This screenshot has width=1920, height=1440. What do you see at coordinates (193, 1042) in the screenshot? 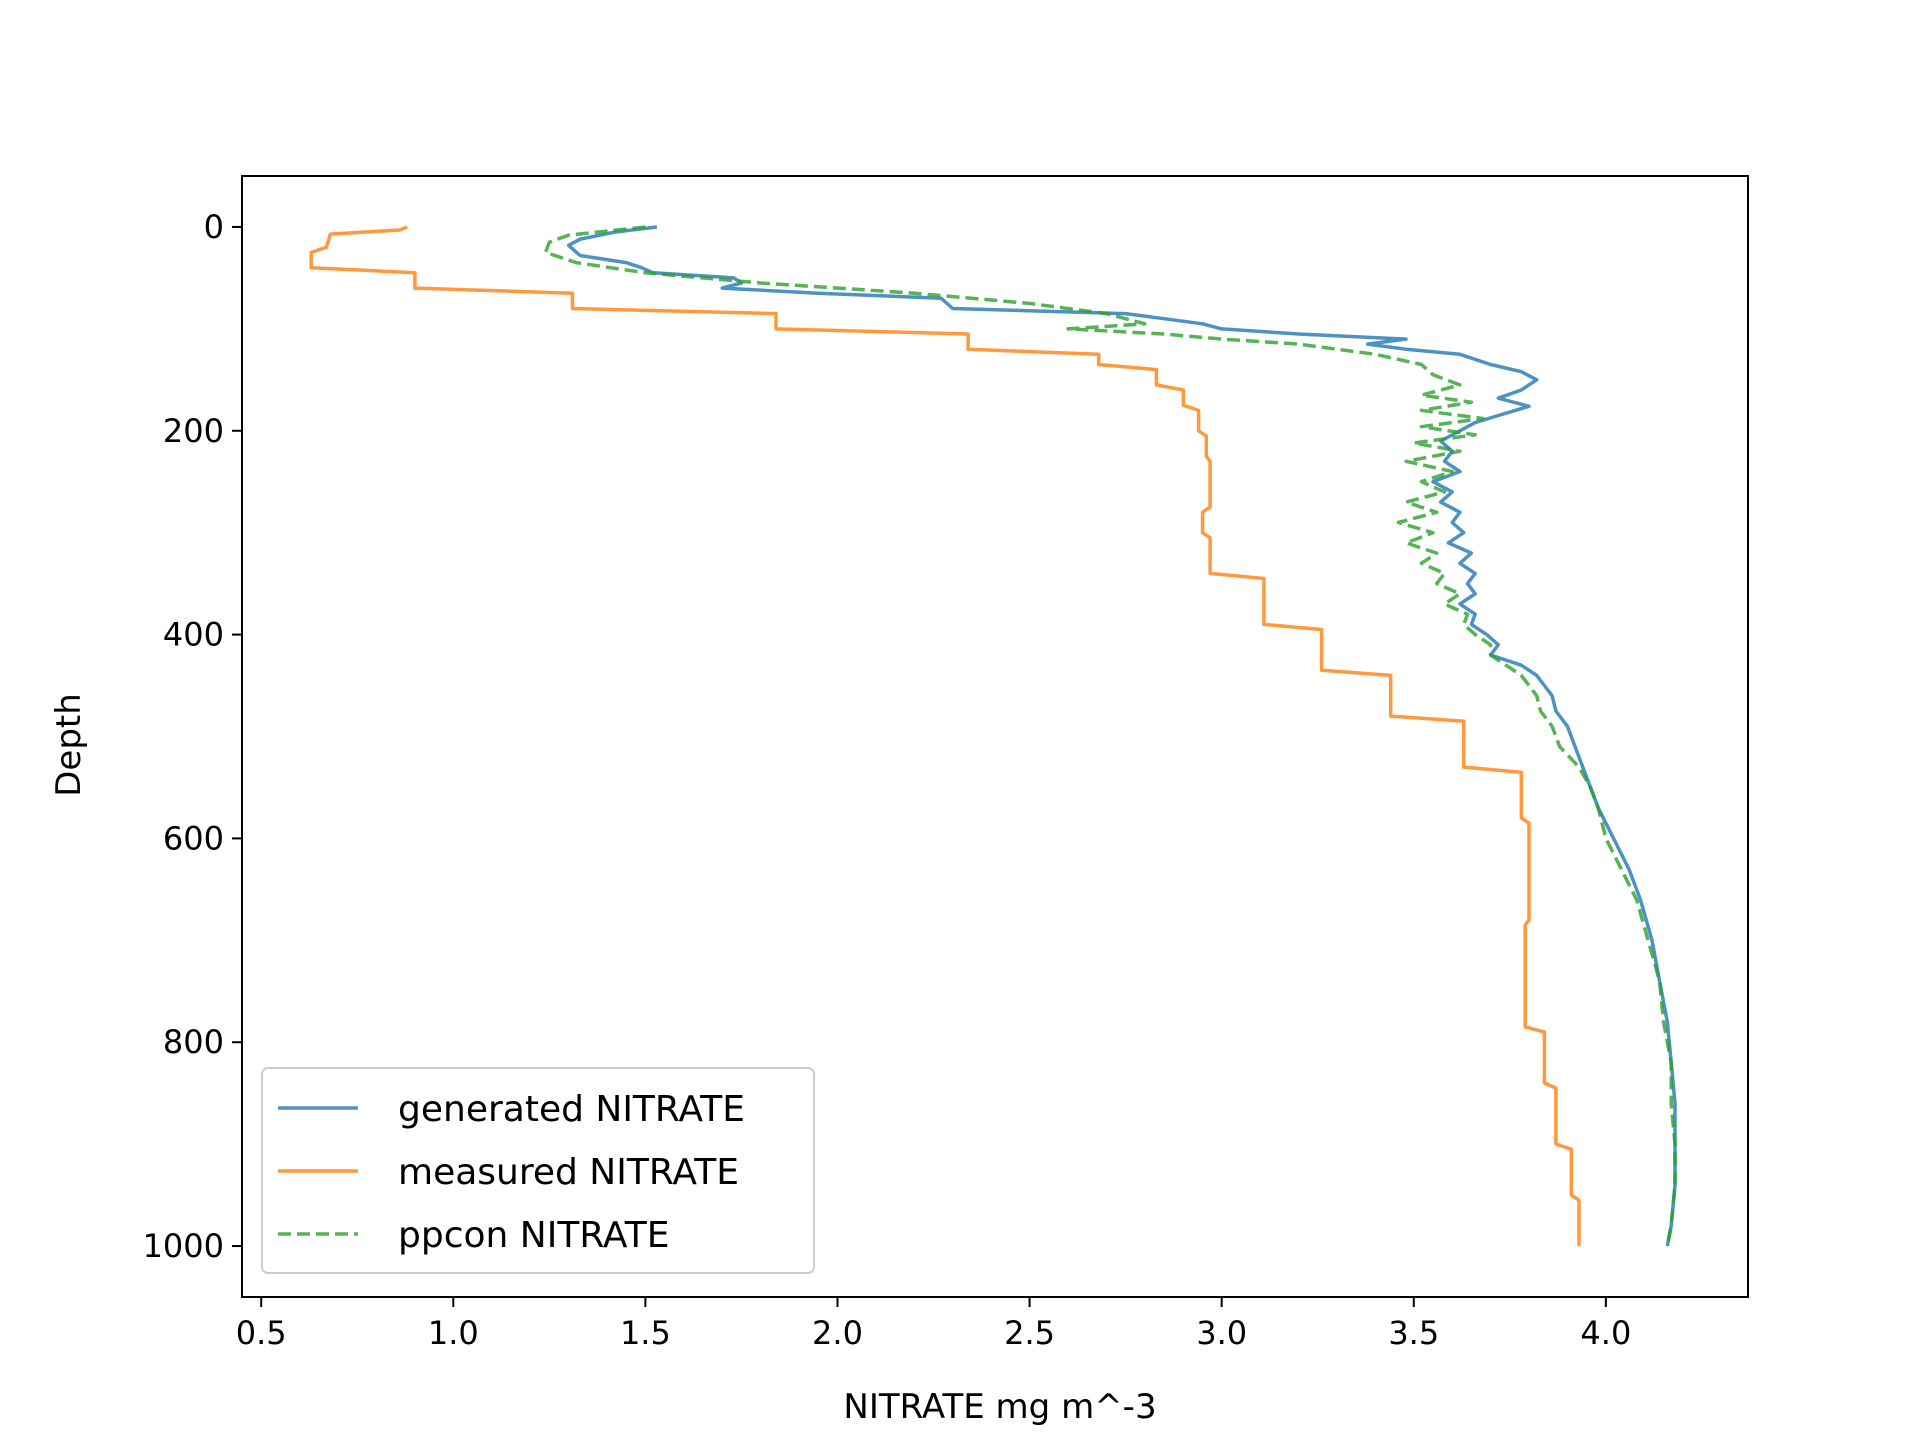
I see `y-tick-label: 800` at bounding box center [193, 1042].